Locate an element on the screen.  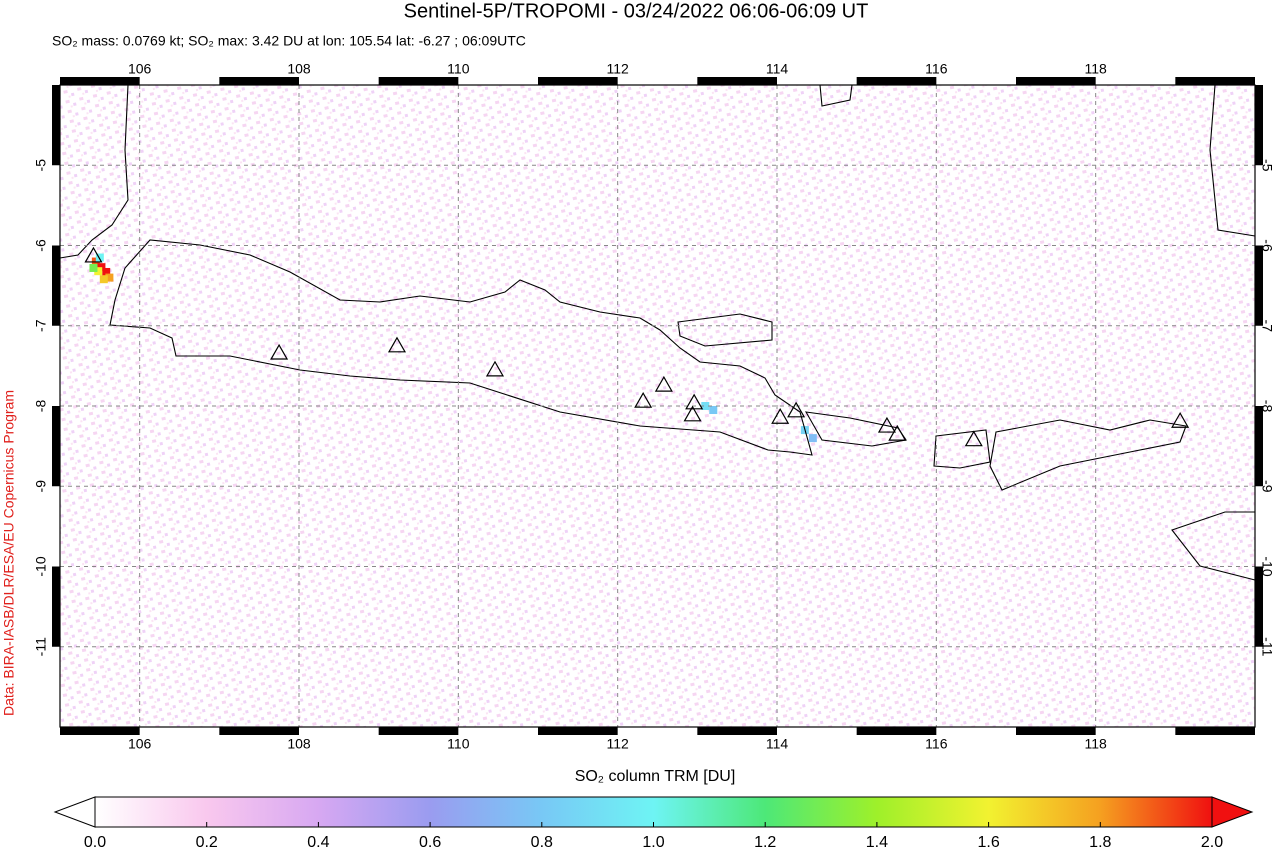
java-coast is located at coordinates (461, 347).